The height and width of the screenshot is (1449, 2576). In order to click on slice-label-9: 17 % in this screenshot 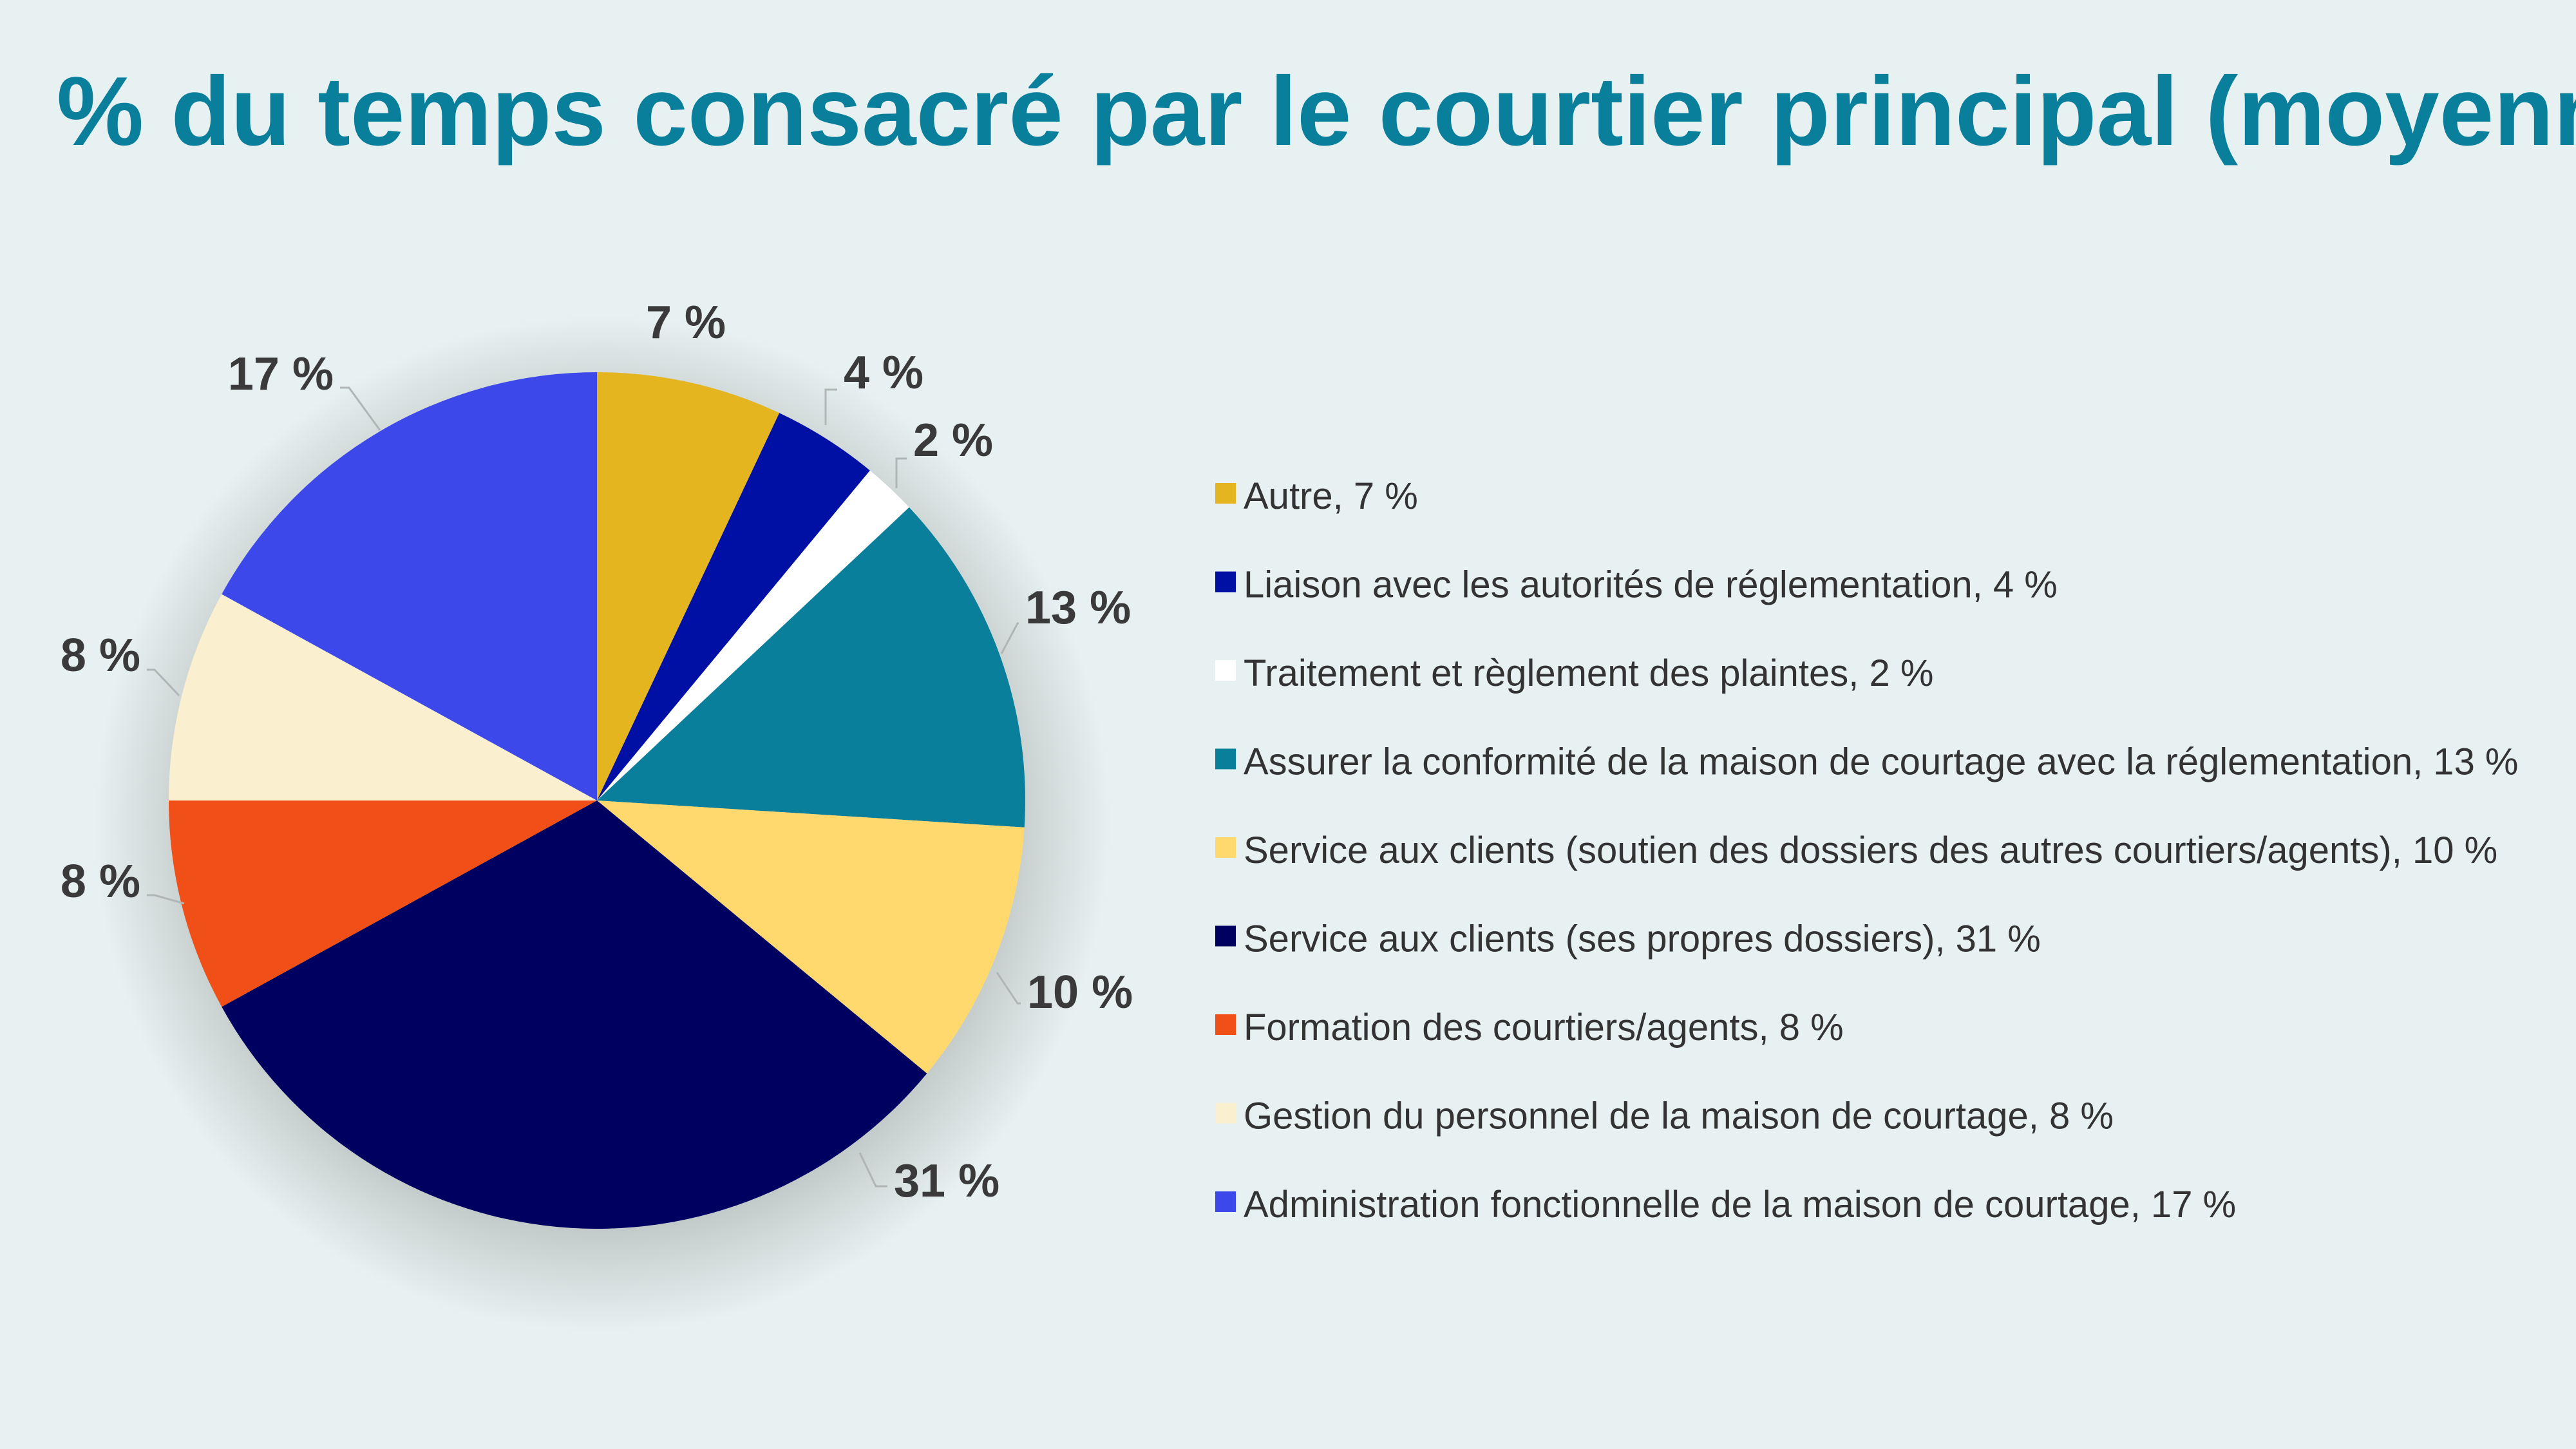, I will do `click(281, 374)`.